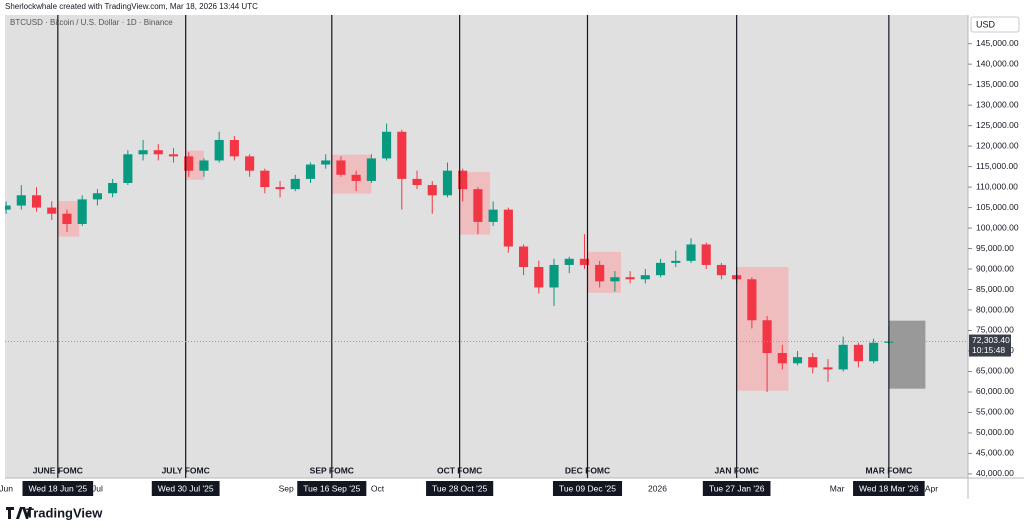 This screenshot has width=1024, height=531. What do you see at coordinates (332, 470) in the screenshot?
I see `event-label: SEP FOMC` at bounding box center [332, 470].